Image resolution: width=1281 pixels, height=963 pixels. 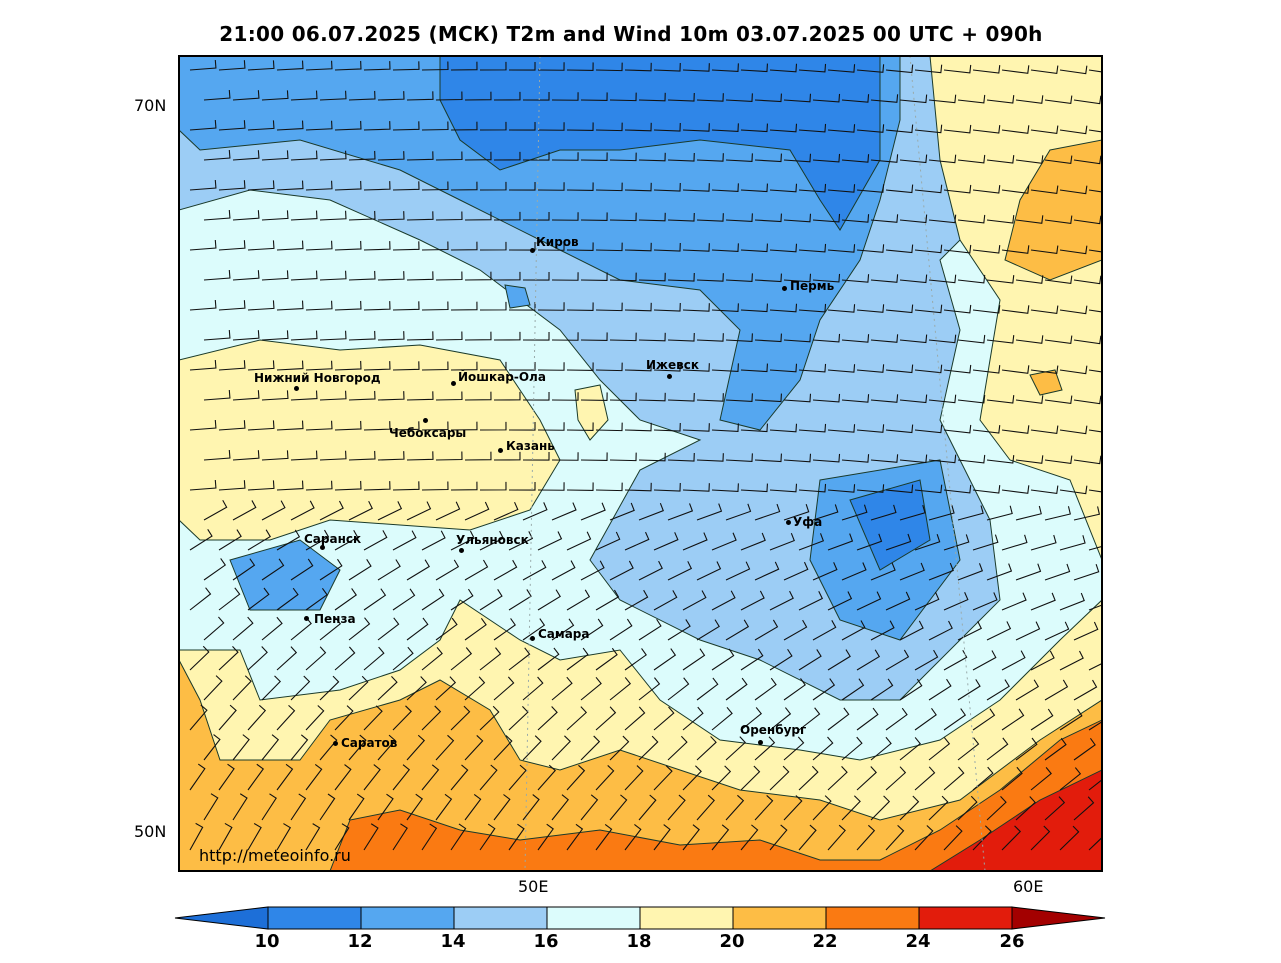 What do you see at coordinates (546, 941) in the screenshot?
I see `colorbar-tick: 16` at bounding box center [546, 941].